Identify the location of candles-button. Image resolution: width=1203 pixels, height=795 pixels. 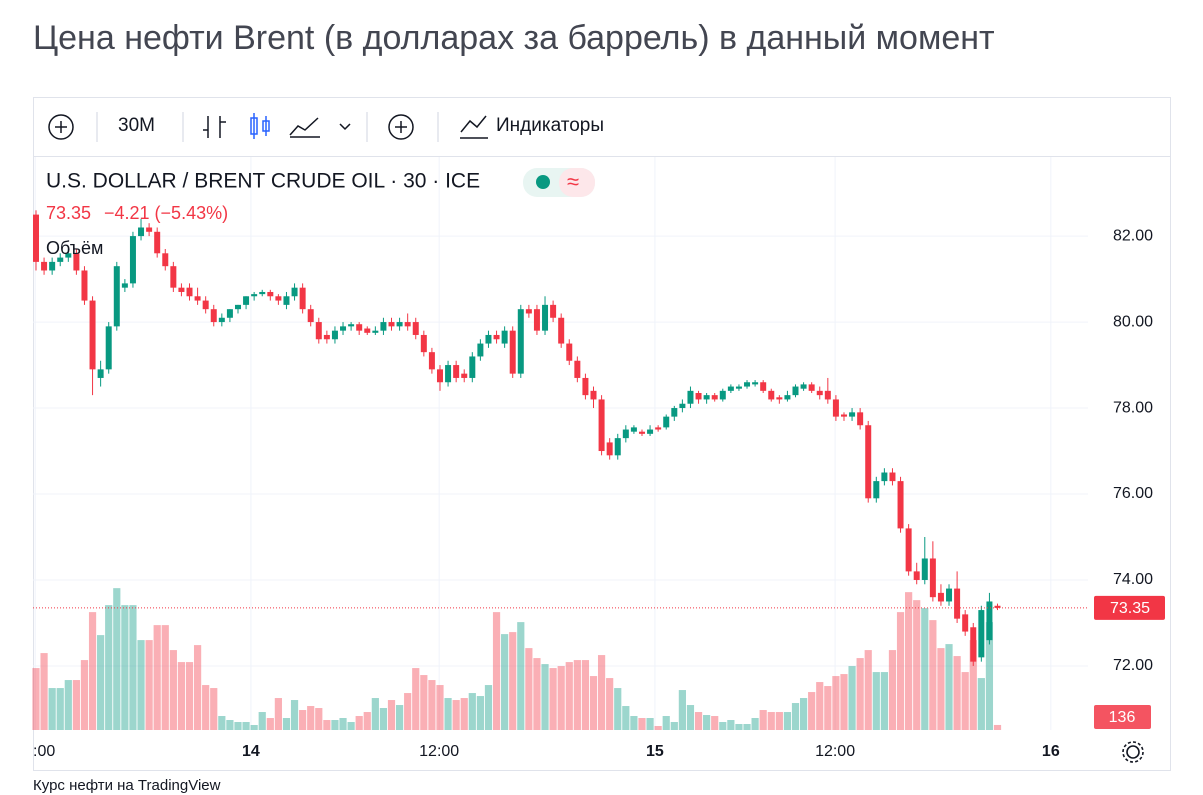
(260, 126).